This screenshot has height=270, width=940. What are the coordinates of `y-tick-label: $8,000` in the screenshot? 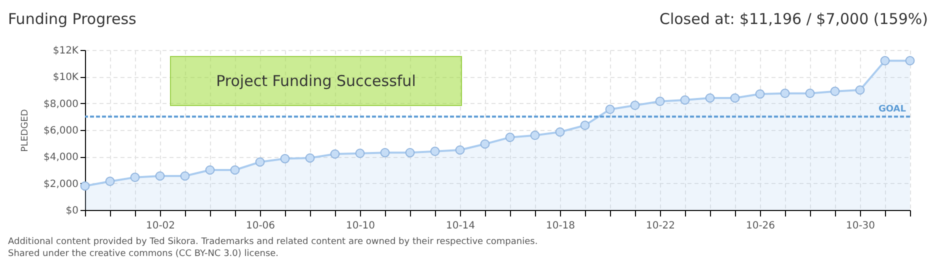 It's located at (61, 104).